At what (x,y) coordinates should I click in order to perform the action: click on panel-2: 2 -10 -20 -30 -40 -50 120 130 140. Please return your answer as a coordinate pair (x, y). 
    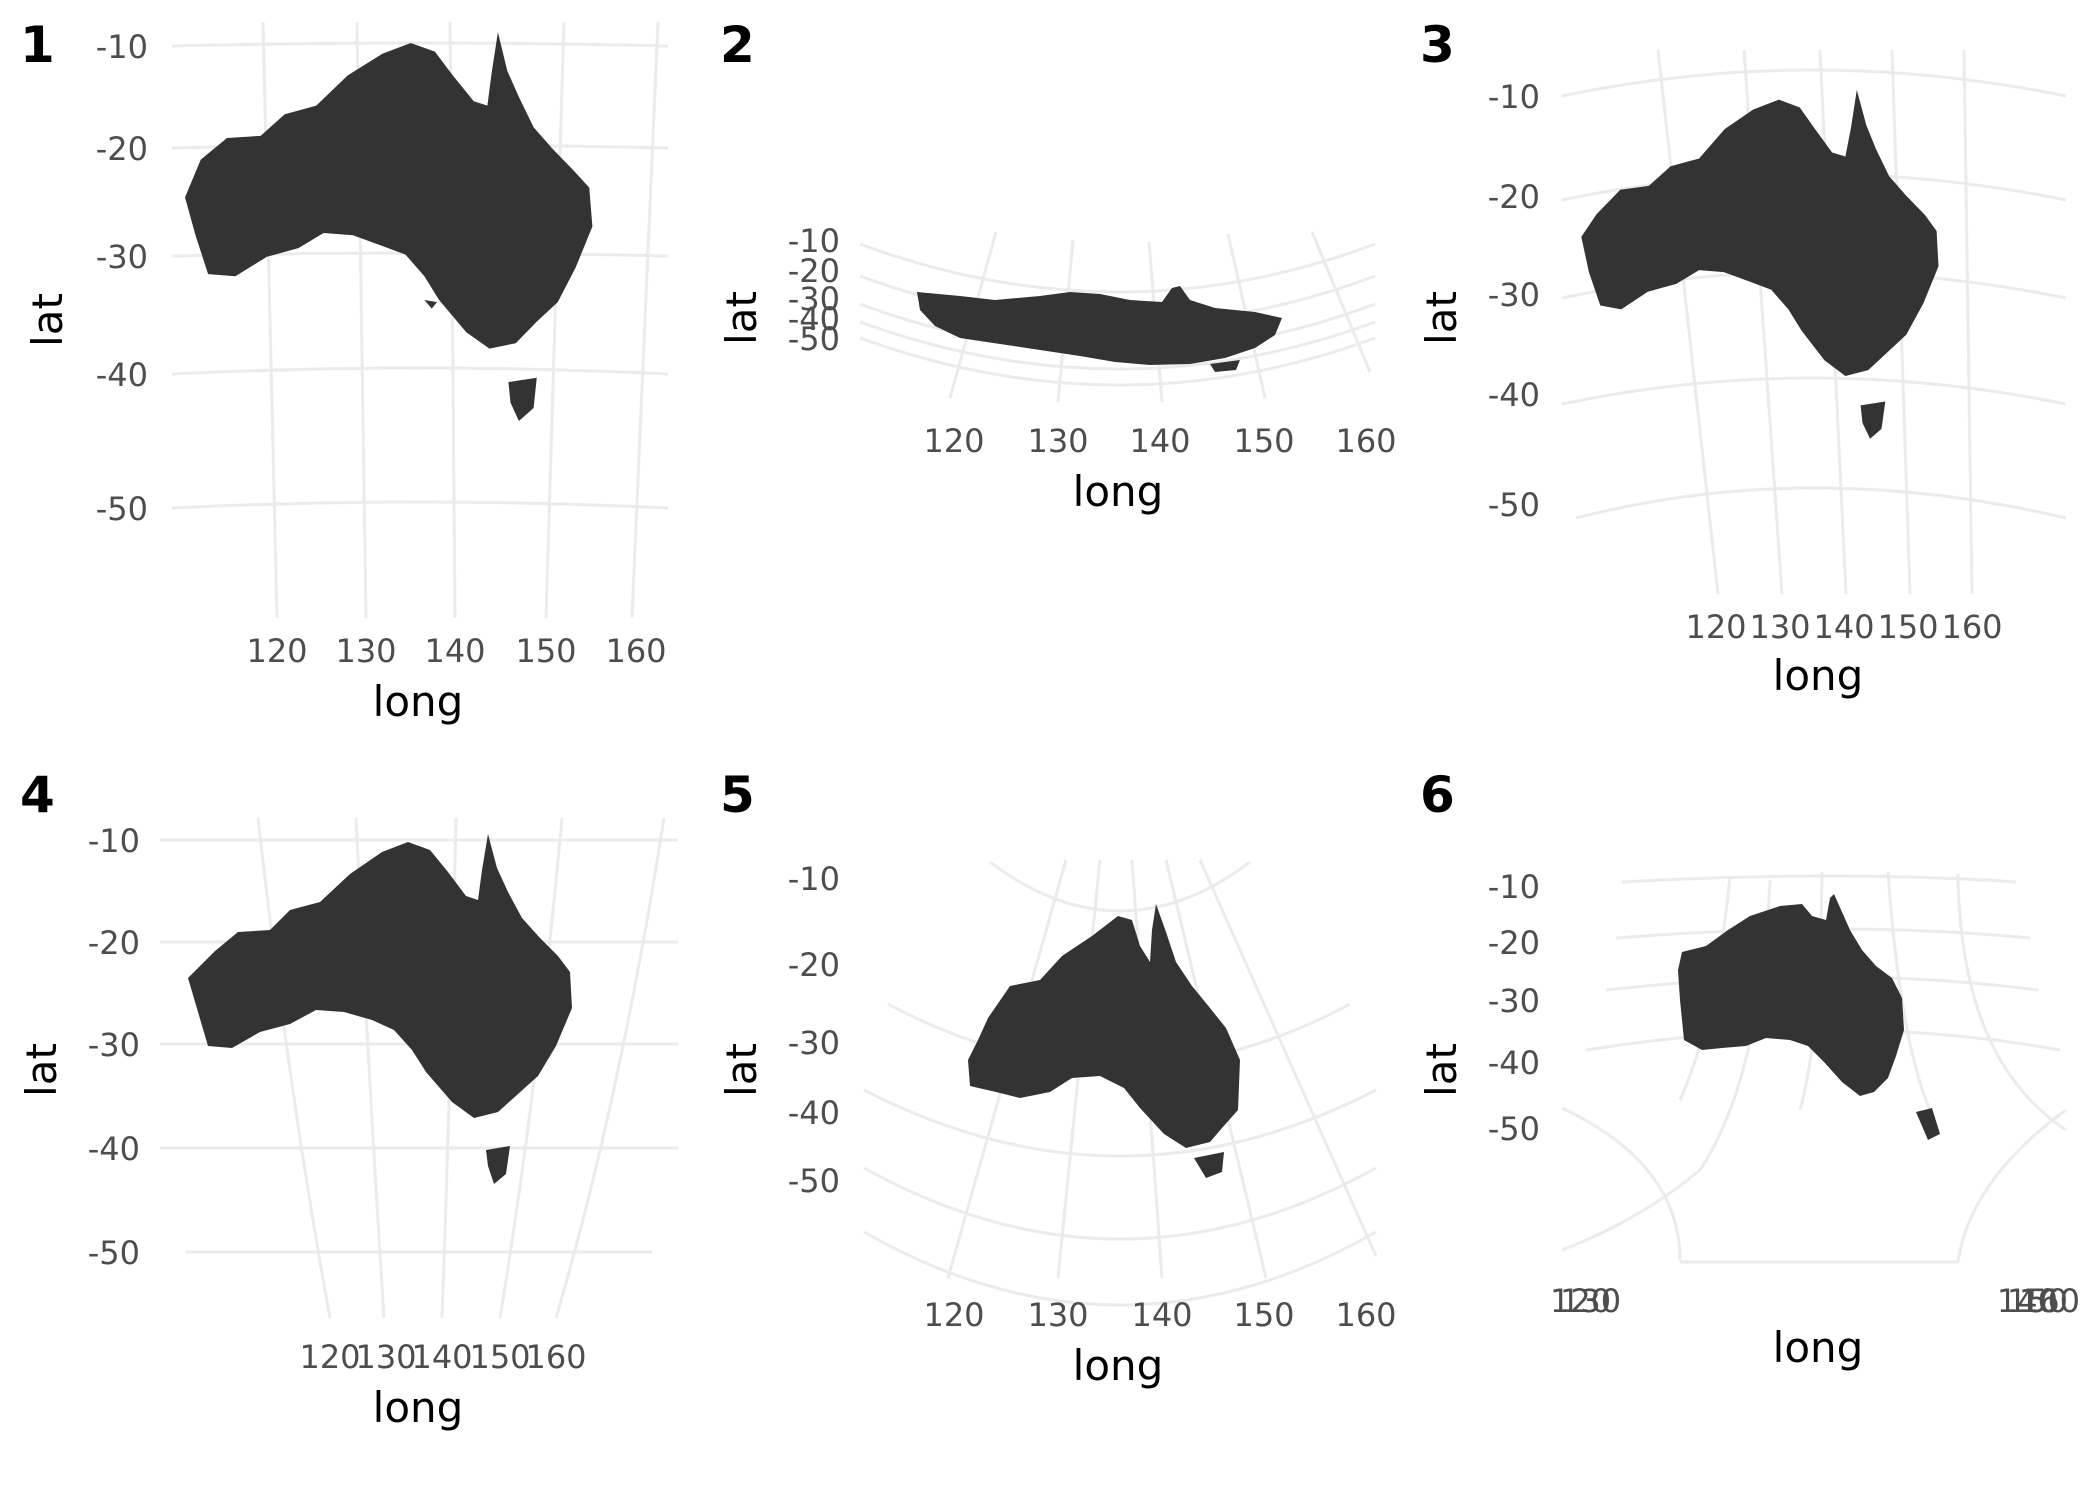
    Looking at the image, I should click on (1057, 266).